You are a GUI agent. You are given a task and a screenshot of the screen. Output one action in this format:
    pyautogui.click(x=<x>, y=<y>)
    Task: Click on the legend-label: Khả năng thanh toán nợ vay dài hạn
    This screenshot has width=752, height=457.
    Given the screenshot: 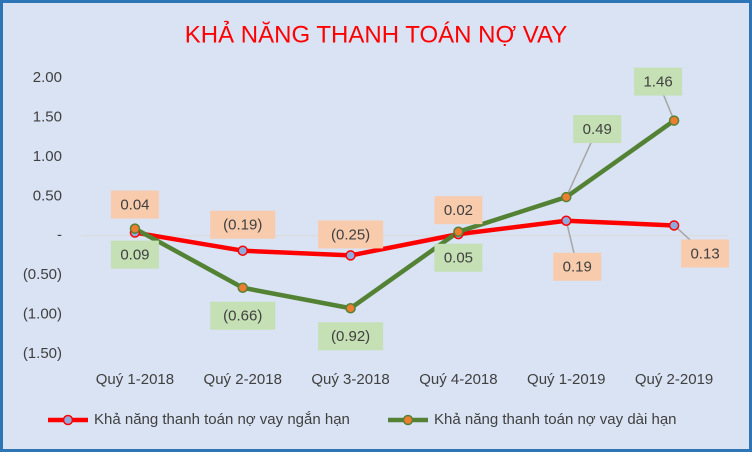 What is the action you would take?
    pyautogui.click(x=555, y=419)
    